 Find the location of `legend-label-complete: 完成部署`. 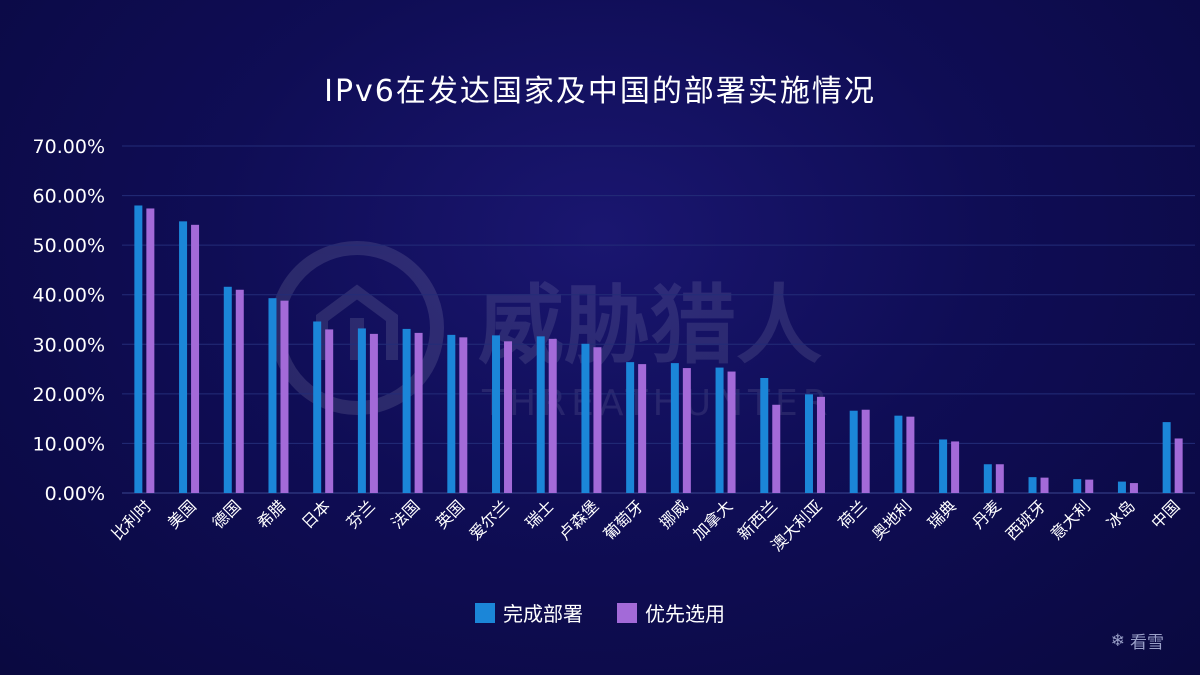

legend-label-complete: 完成部署 is located at coordinates (543, 614).